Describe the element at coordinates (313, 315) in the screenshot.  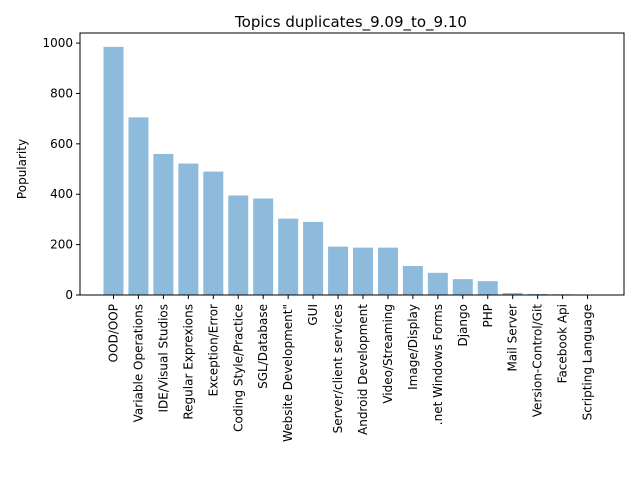
I see `x-tick-label: GUI` at that location.